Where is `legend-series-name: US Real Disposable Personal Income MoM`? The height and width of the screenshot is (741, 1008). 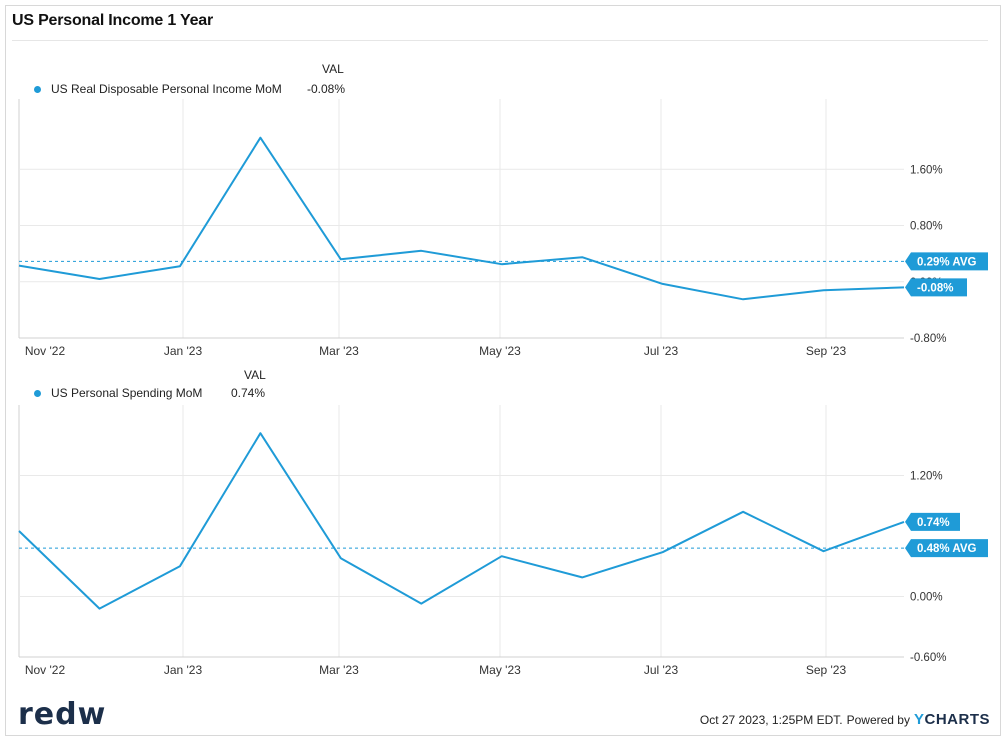 legend-series-name: US Real Disposable Personal Income MoM is located at coordinates (166, 89).